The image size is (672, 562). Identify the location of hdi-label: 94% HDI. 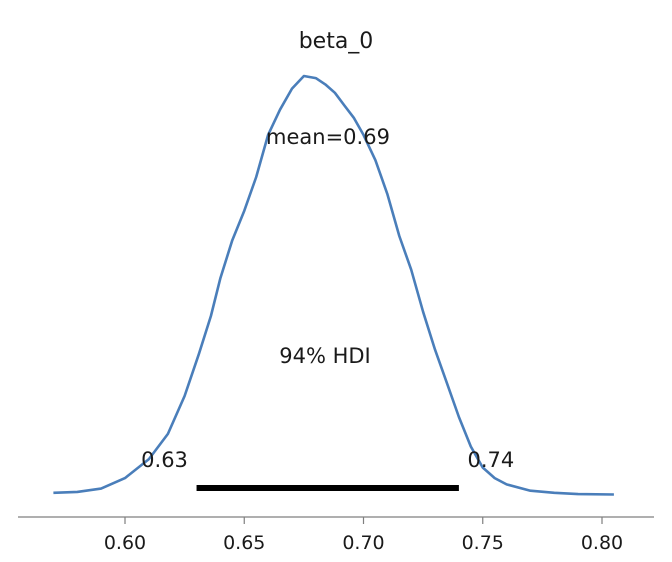
(325, 356).